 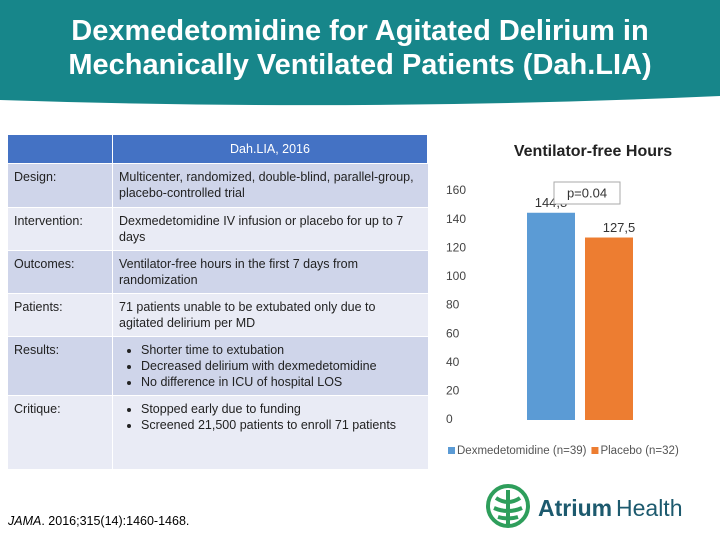 What do you see at coordinates (449, 419) in the screenshot?
I see `y-tick-label: 0` at bounding box center [449, 419].